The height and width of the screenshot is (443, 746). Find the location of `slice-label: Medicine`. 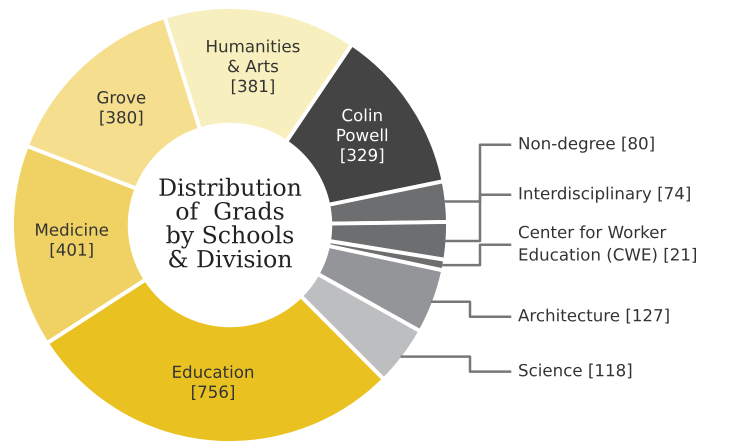

slice-label: Medicine is located at coordinates (72, 229).